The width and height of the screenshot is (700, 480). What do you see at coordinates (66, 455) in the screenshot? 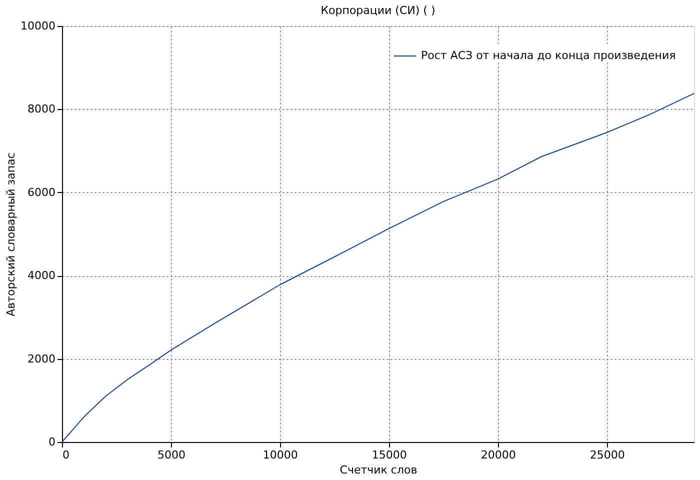
I see `x-tick-label: 0` at bounding box center [66, 455].